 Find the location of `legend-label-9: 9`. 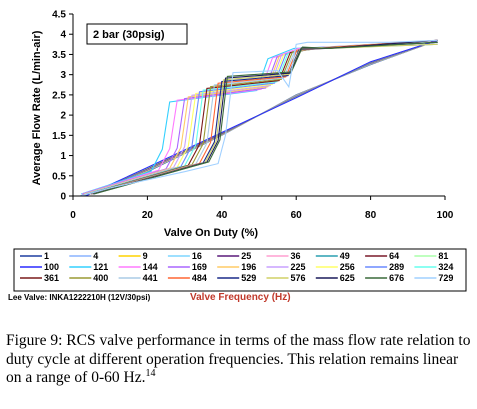

legend-label-9: 9 is located at coordinates (145, 256).